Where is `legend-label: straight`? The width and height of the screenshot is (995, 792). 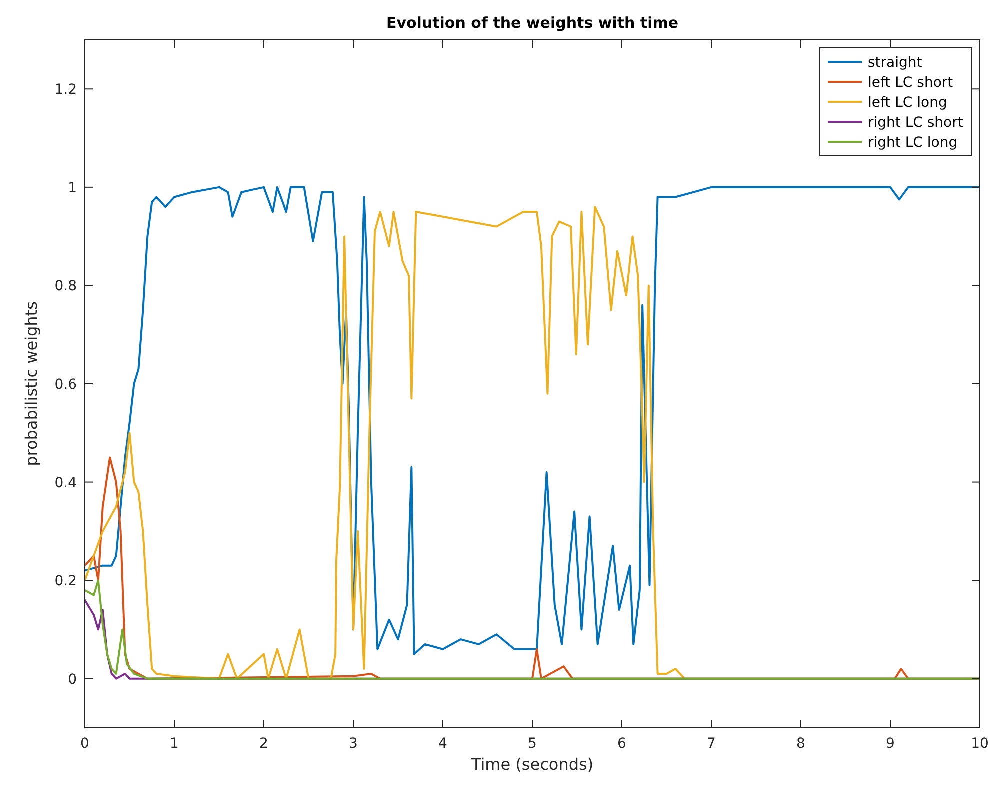
legend-label: straight is located at coordinates (895, 63).